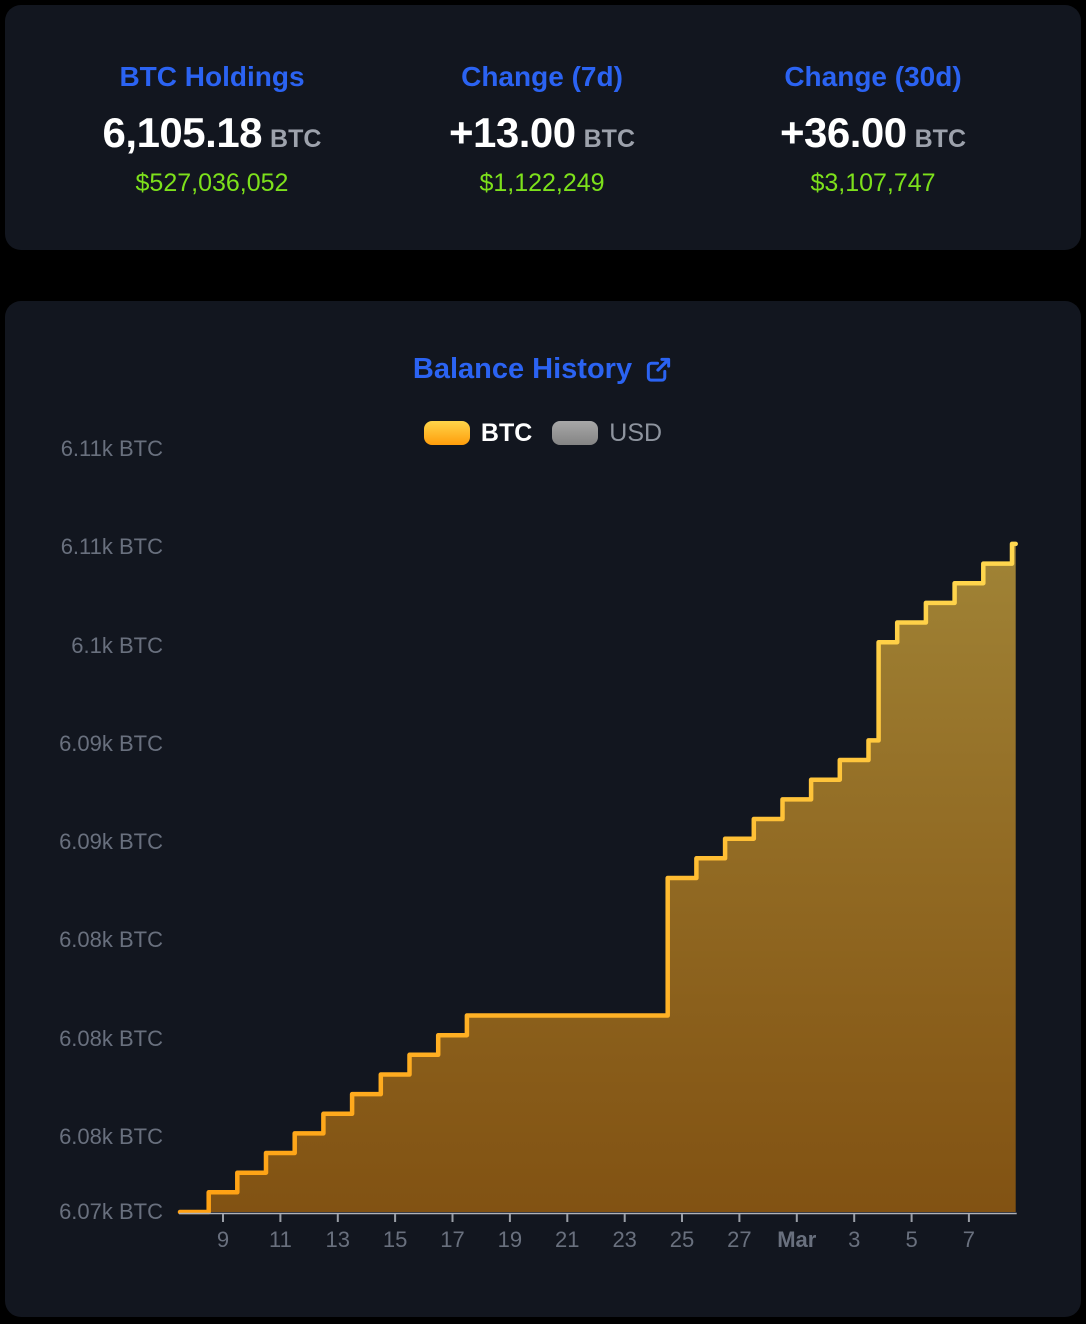 This screenshot has width=1086, height=1324. Describe the element at coordinates (280, 1239) in the screenshot. I see `x-axis-label: 11` at that location.